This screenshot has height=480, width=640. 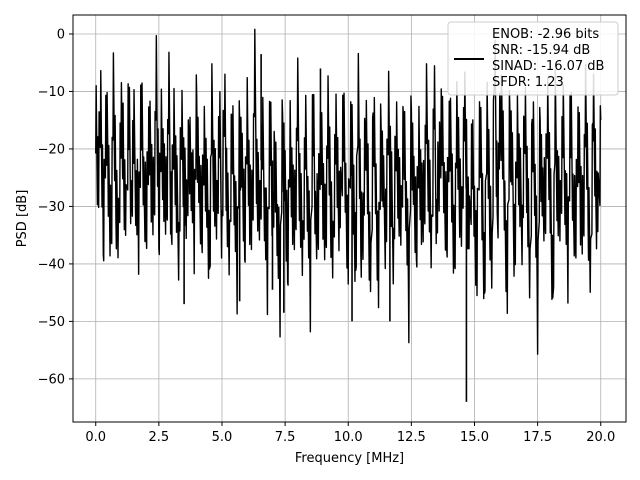 I want to click on x-tick-label: 5.0, so click(x=222, y=437).